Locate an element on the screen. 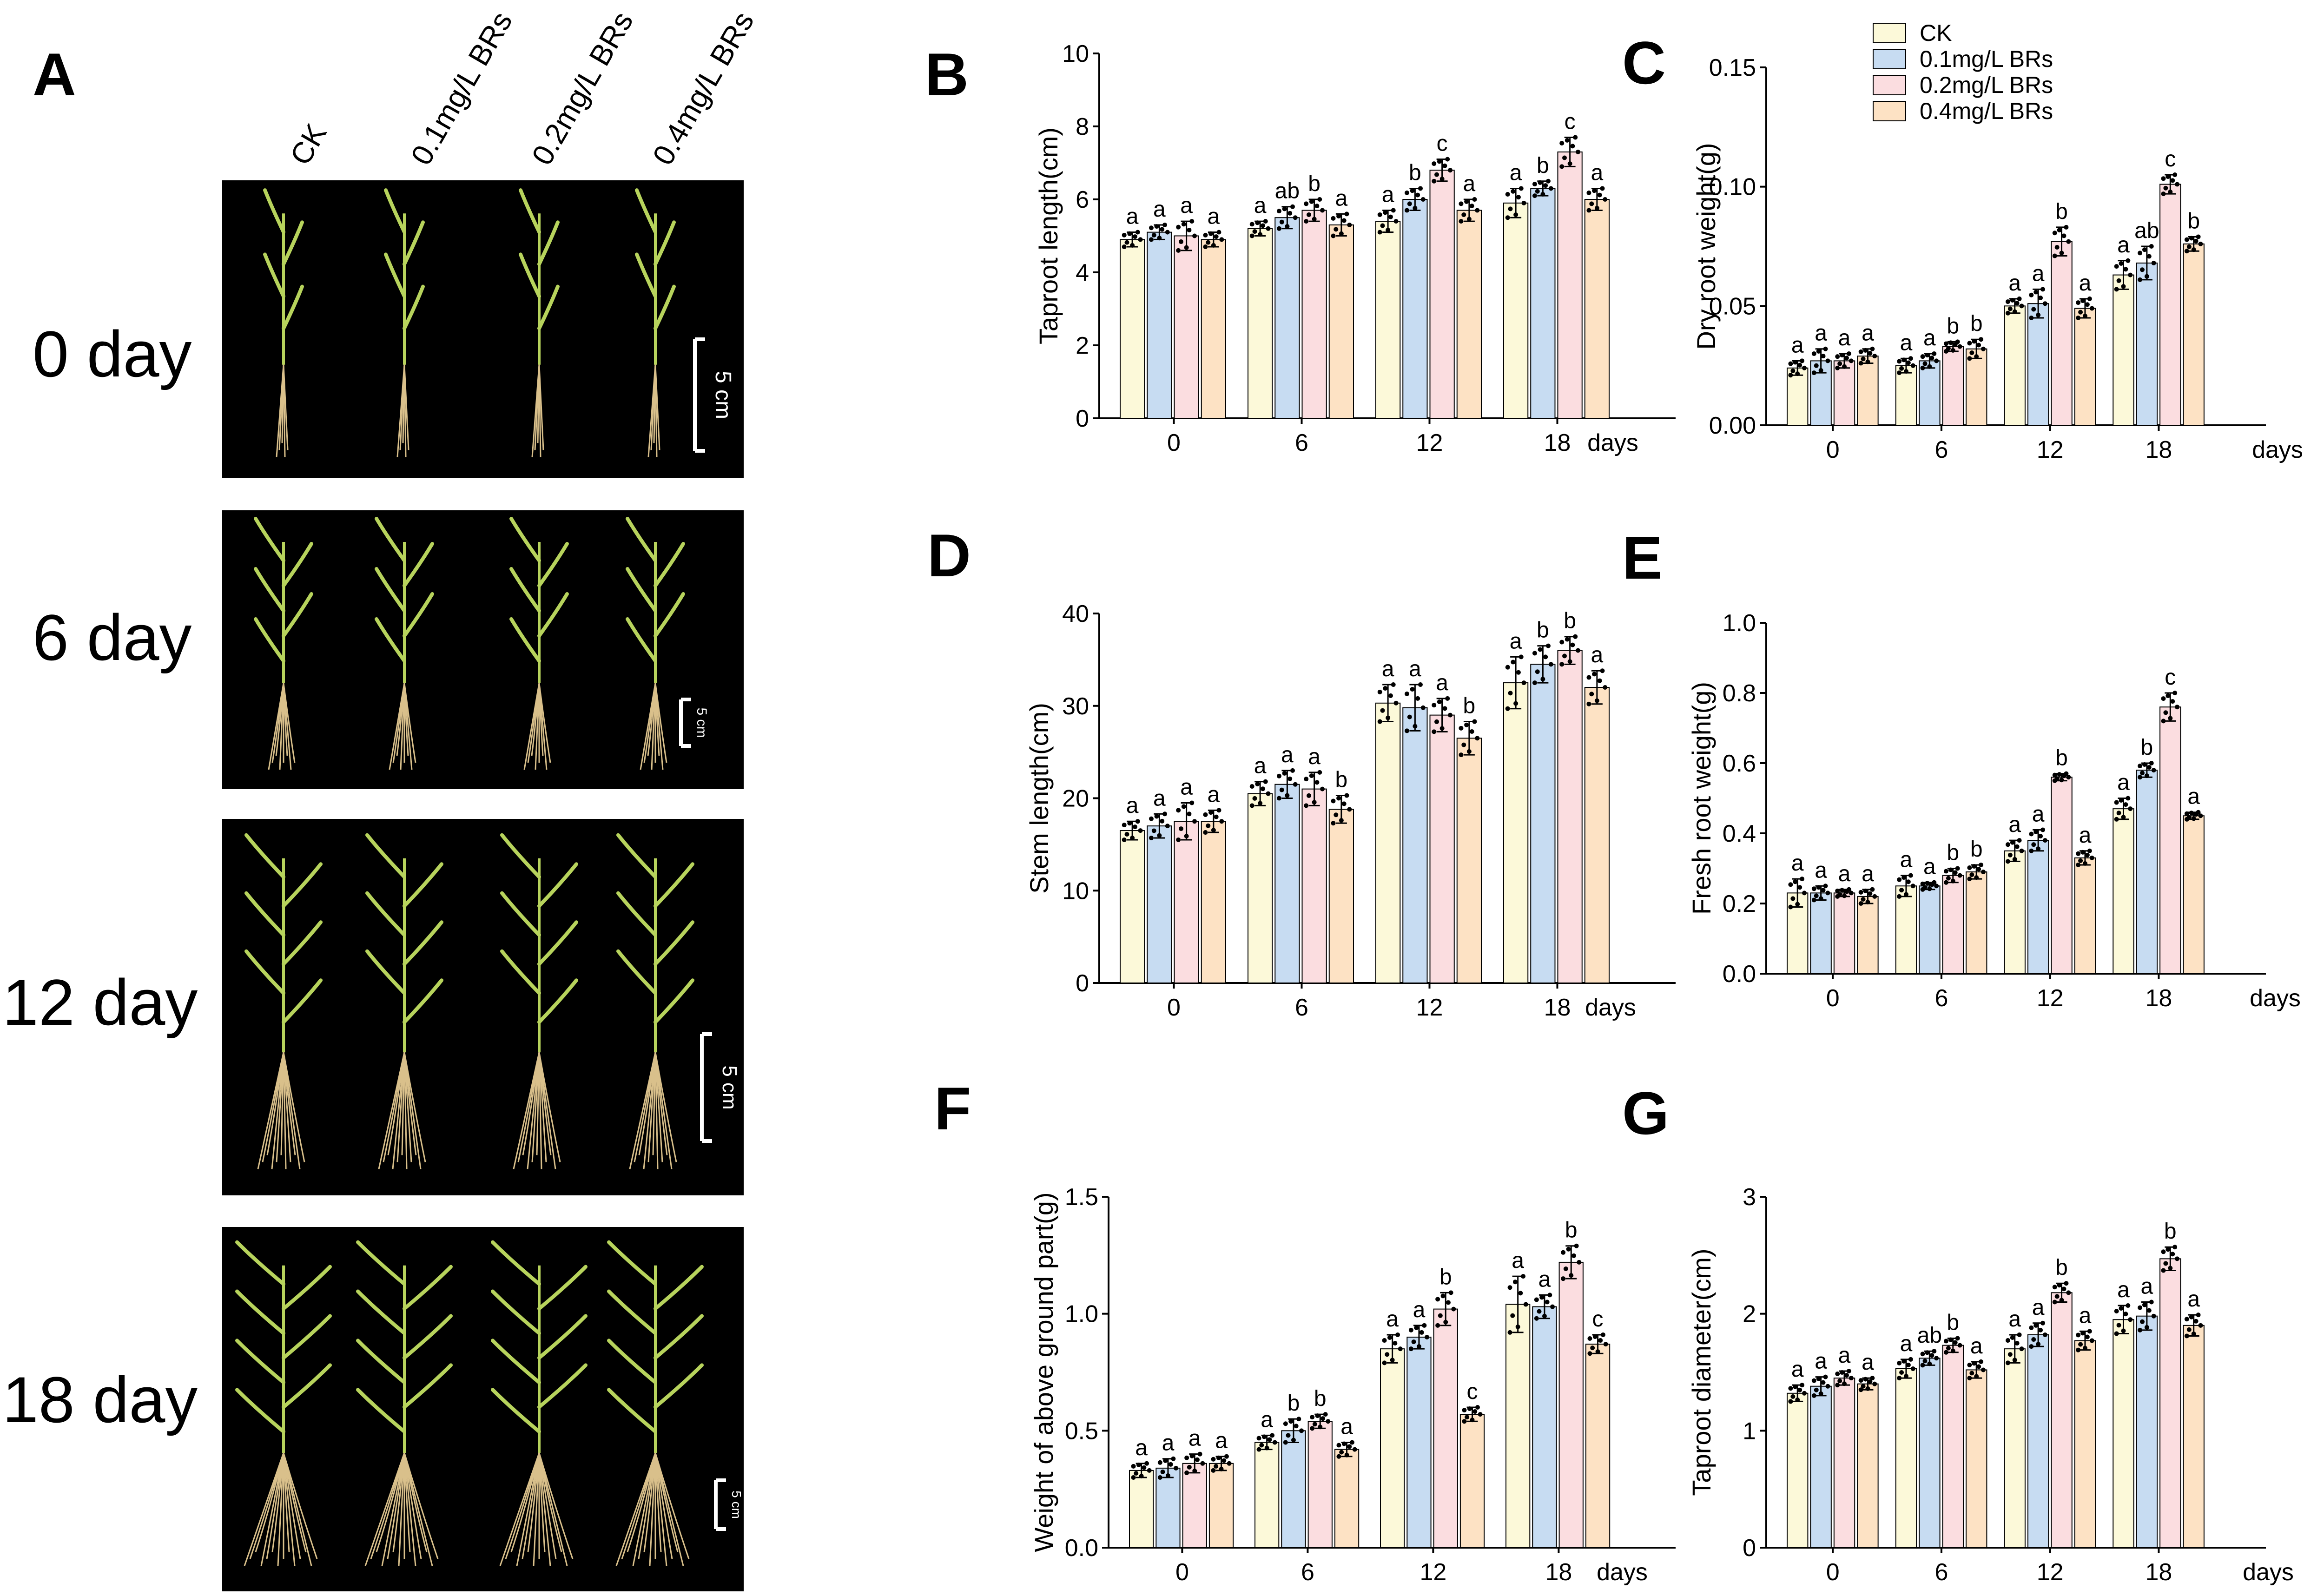  y-axis-label: Dry root weight(g) is located at coordinates (1706, 247).